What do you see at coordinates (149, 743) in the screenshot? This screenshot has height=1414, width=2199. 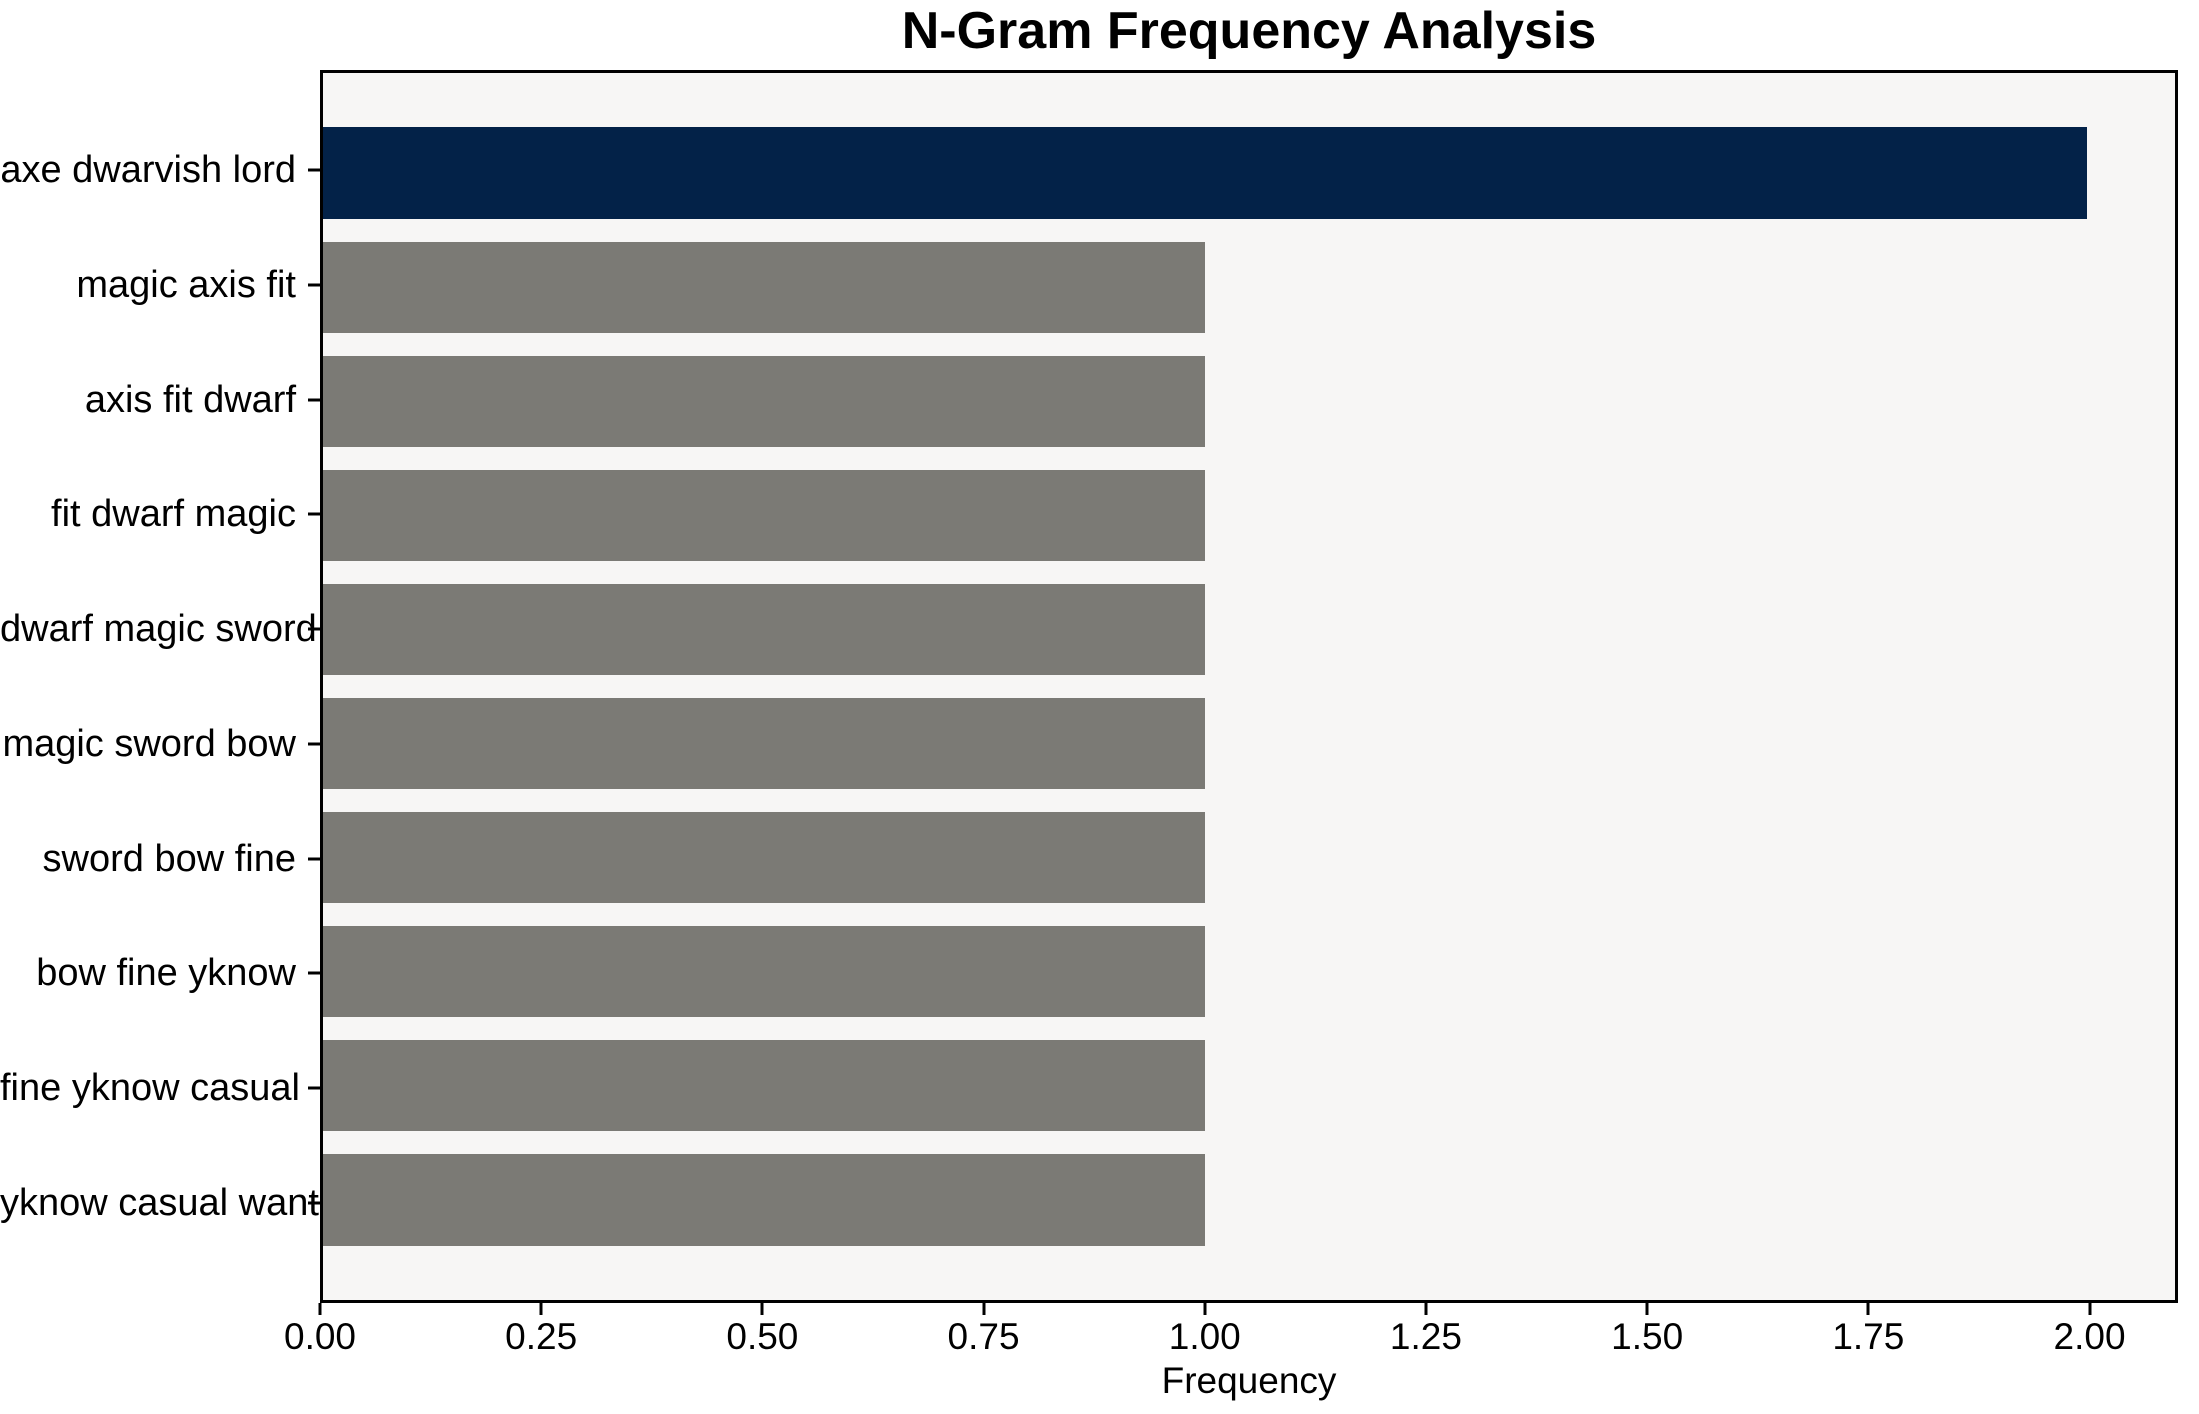 I see `y-axis-label: magic sword bow` at bounding box center [149, 743].